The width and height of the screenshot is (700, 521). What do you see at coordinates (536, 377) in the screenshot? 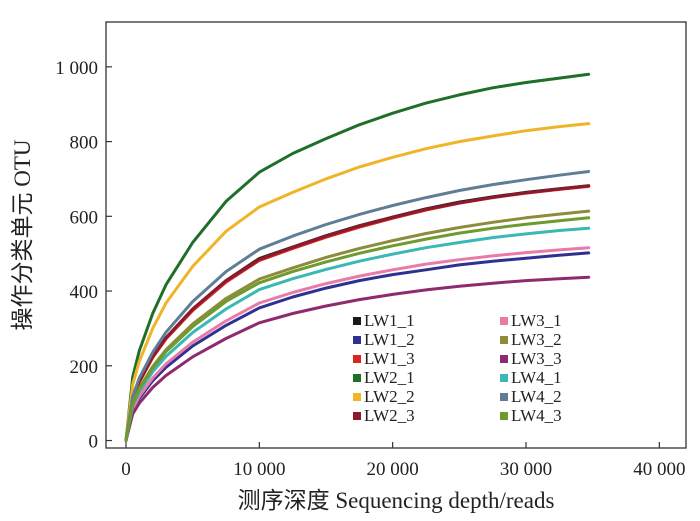
I see `legend-label: LW4_1` at bounding box center [536, 377].